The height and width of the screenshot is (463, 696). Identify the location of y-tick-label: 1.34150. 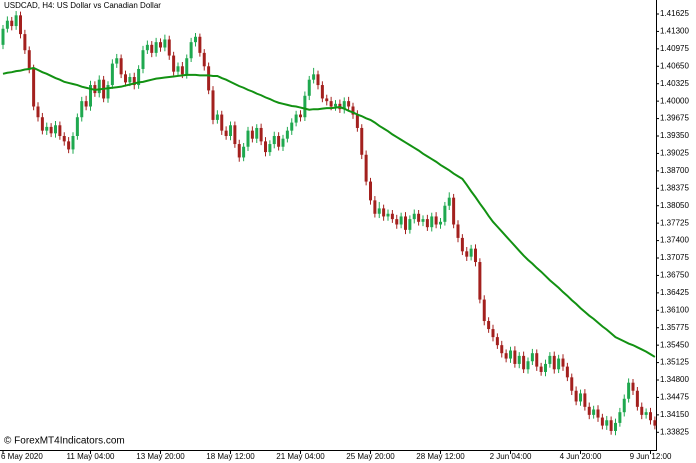
(674, 414).